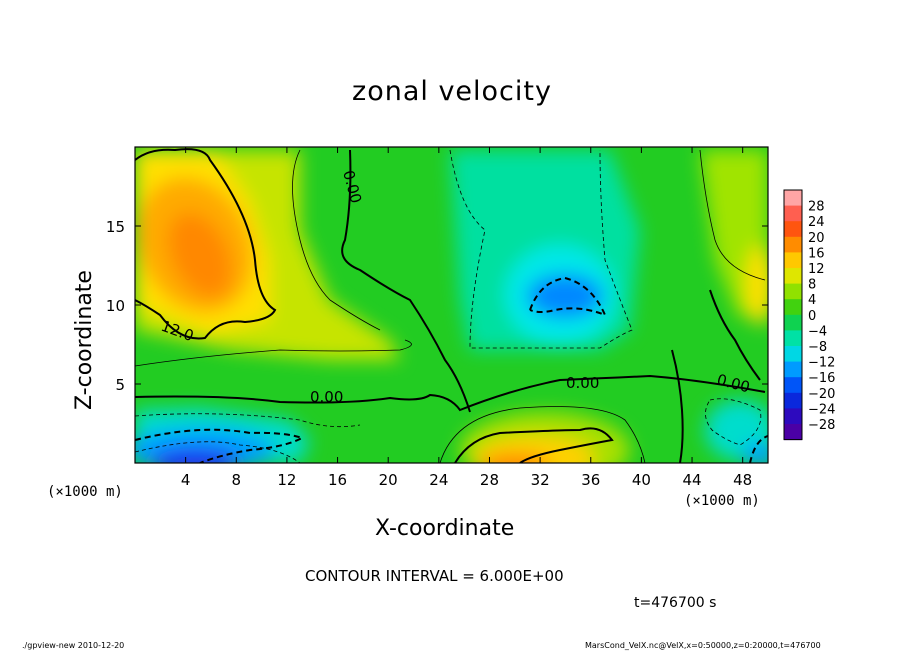 This screenshot has height=654, width=904. I want to click on colorbar-label: 20, so click(816, 238).